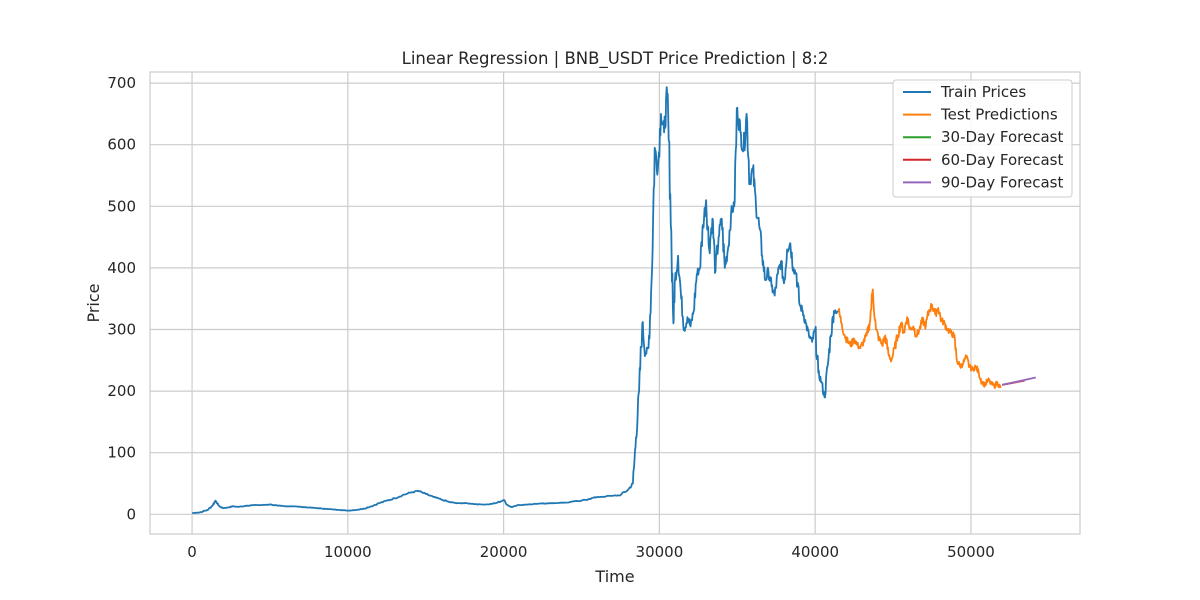 Image resolution: width=1200 pixels, height=600 pixels. What do you see at coordinates (121, 83) in the screenshot?
I see `y-tick-label: 700` at bounding box center [121, 83].